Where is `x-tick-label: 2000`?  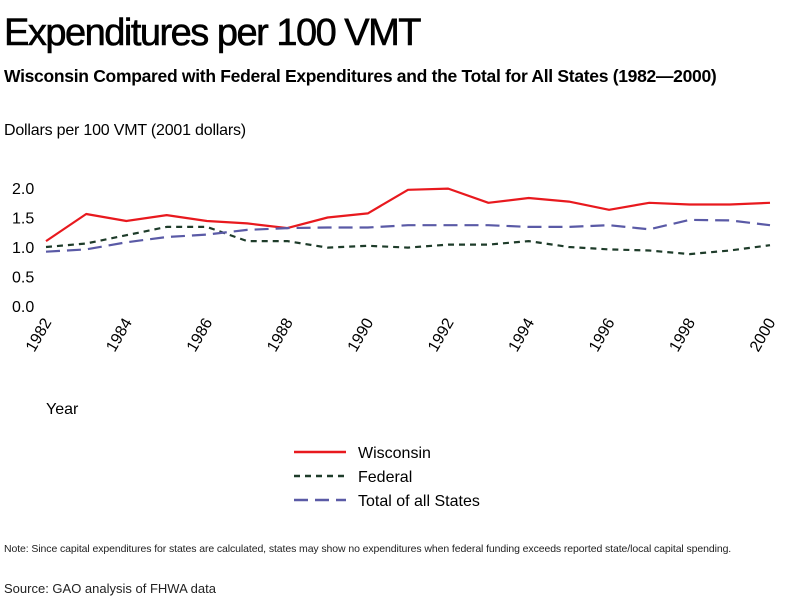
x-tick-label: 2000 is located at coordinates (763, 334).